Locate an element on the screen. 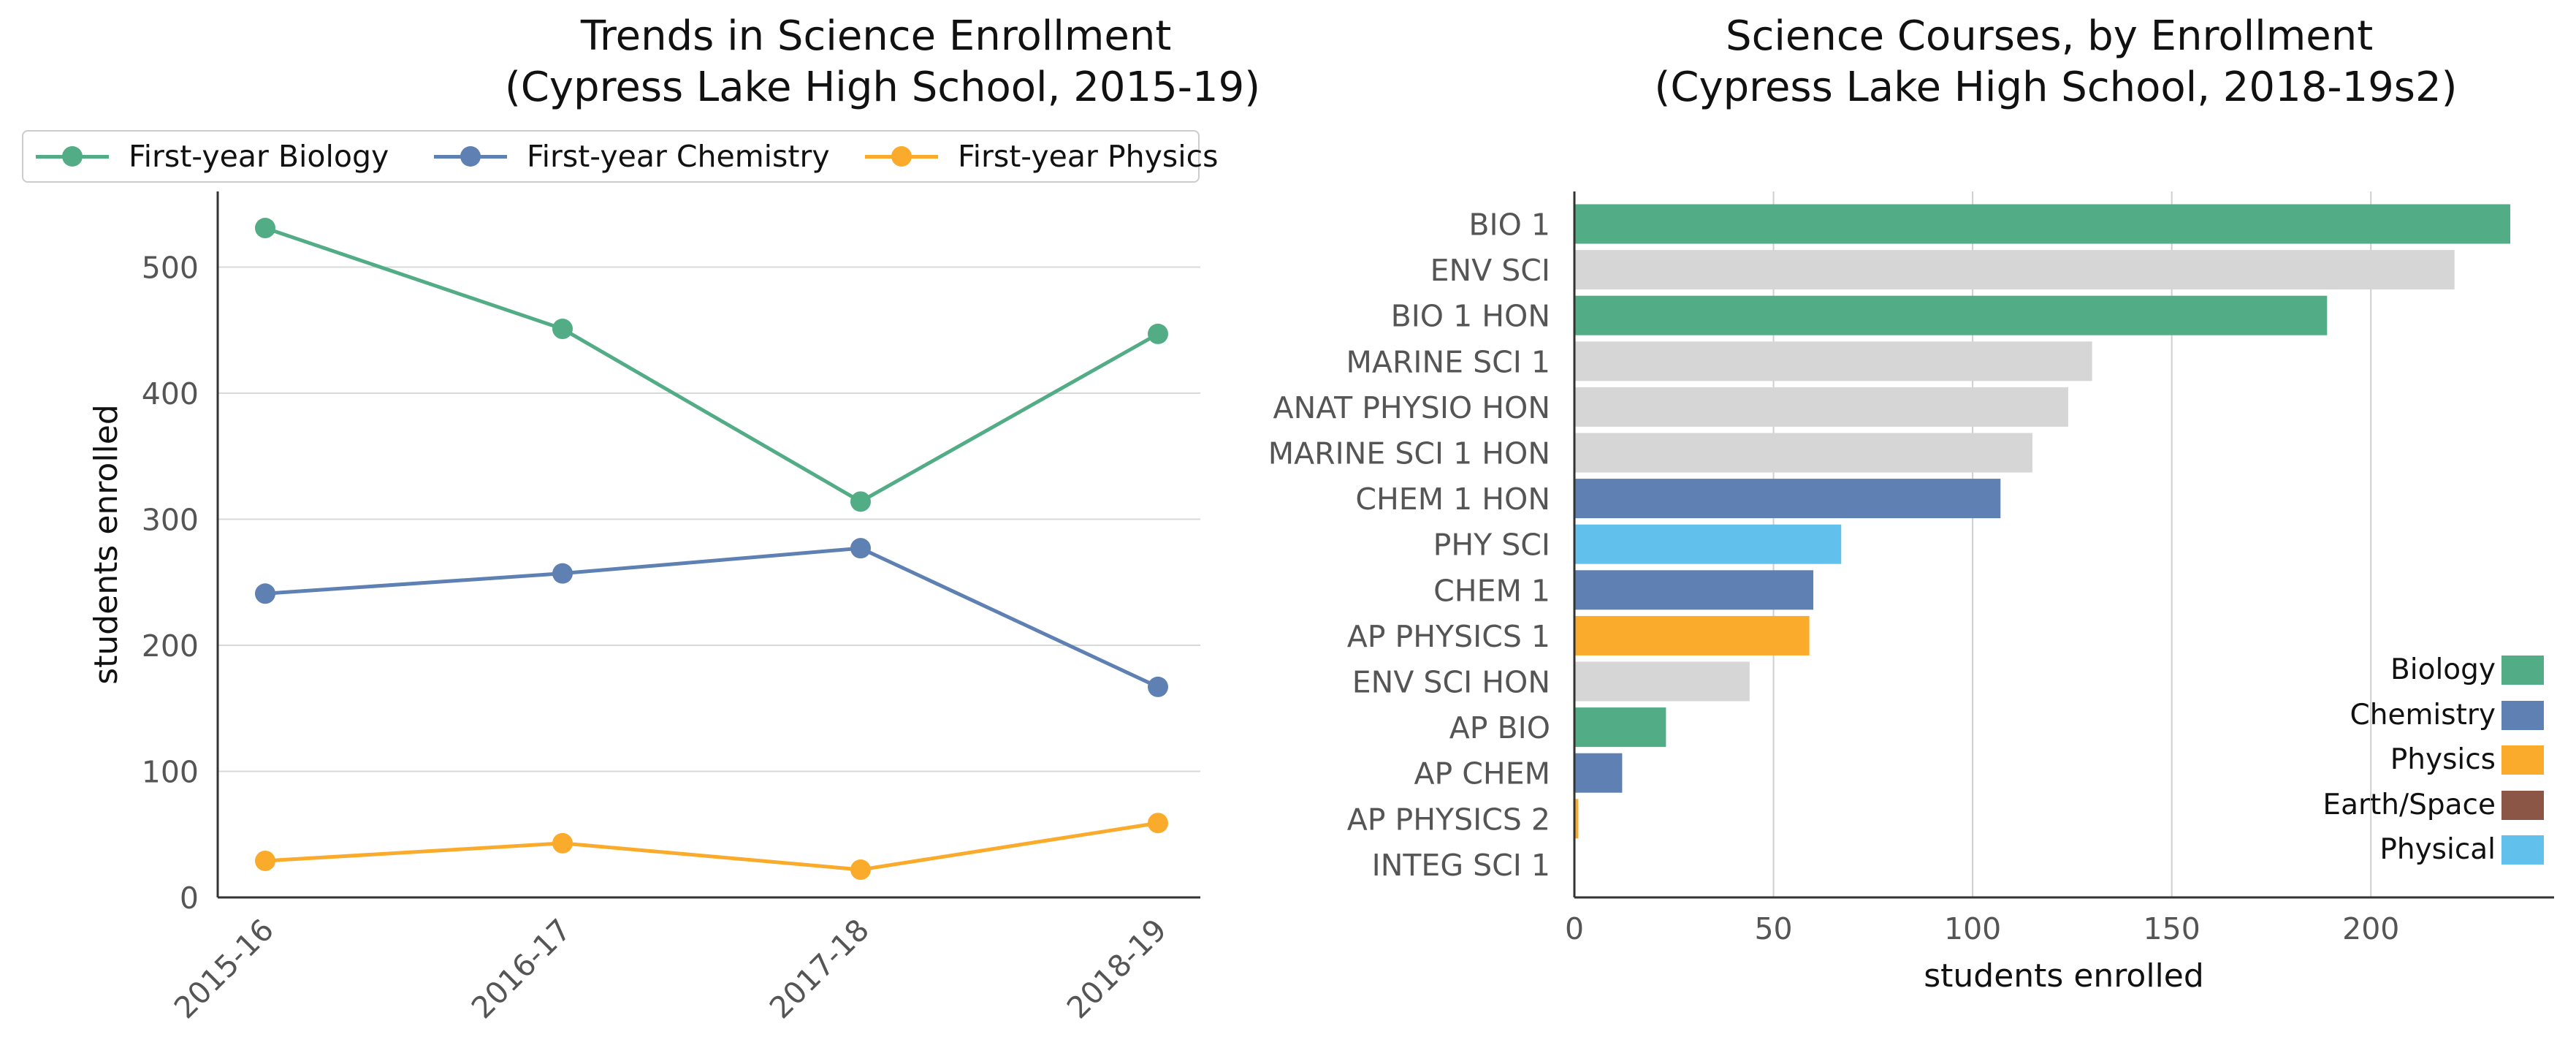 The width and height of the screenshot is (2576, 1056). category-label: BIO 1 HON is located at coordinates (1470, 316).